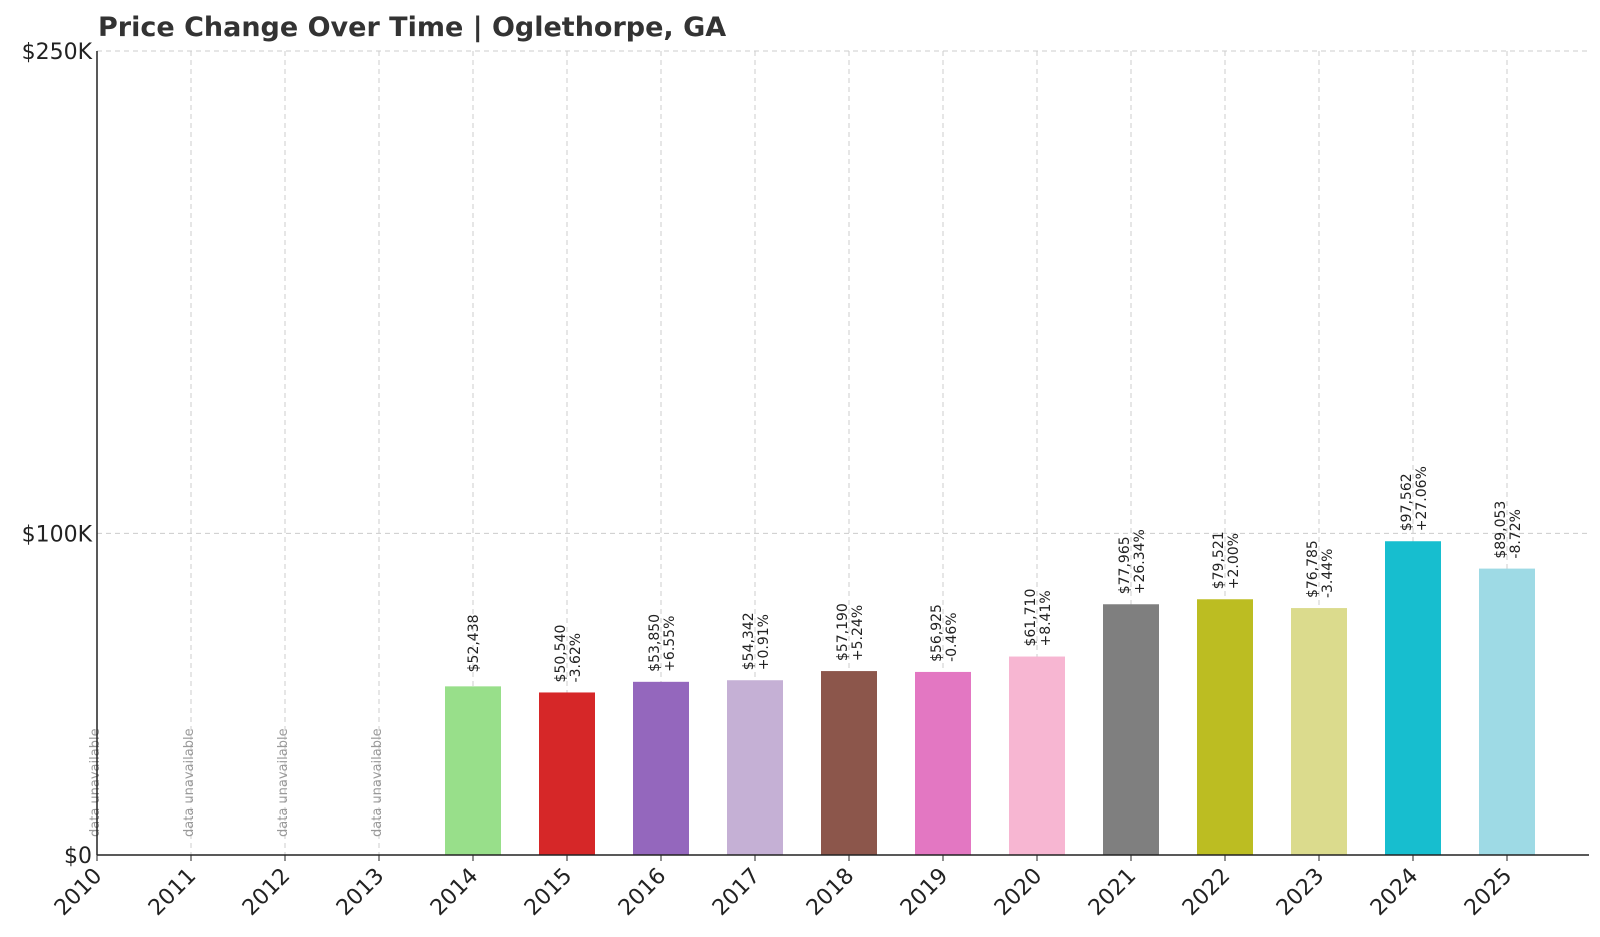 Image resolution: width=1600 pixels, height=937 pixels. What do you see at coordinates (830, 892) in the screenshot?
I see `x-tick-label: 2018` at bounding box center [830, 892].